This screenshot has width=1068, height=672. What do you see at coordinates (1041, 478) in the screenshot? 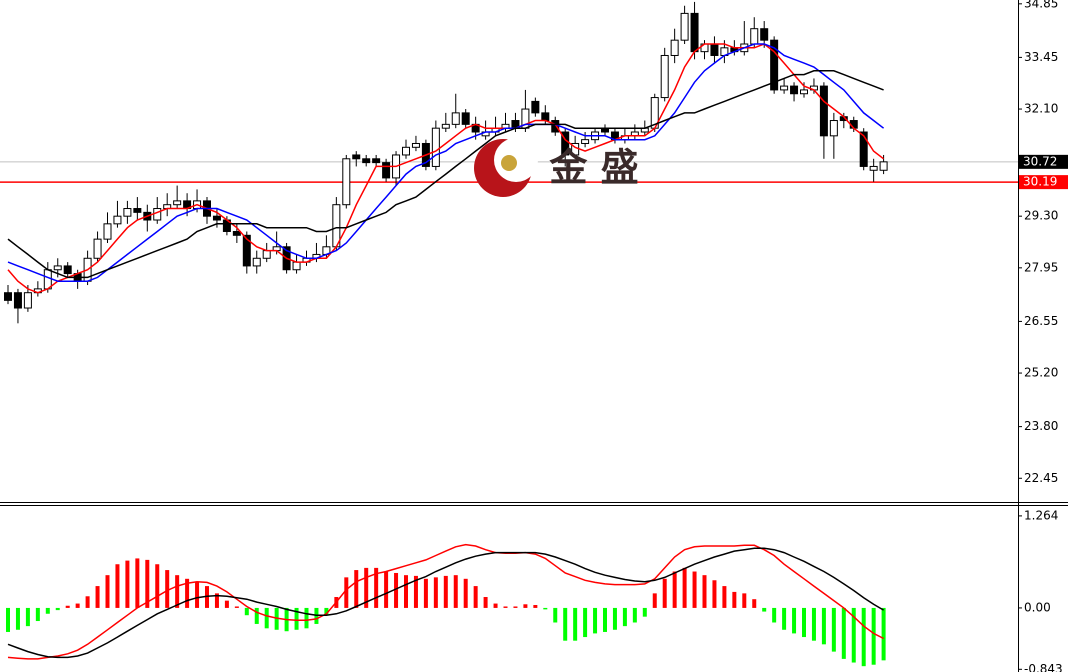
I see `y-tick-label: 22.45` at bounding box center [1041, 478].